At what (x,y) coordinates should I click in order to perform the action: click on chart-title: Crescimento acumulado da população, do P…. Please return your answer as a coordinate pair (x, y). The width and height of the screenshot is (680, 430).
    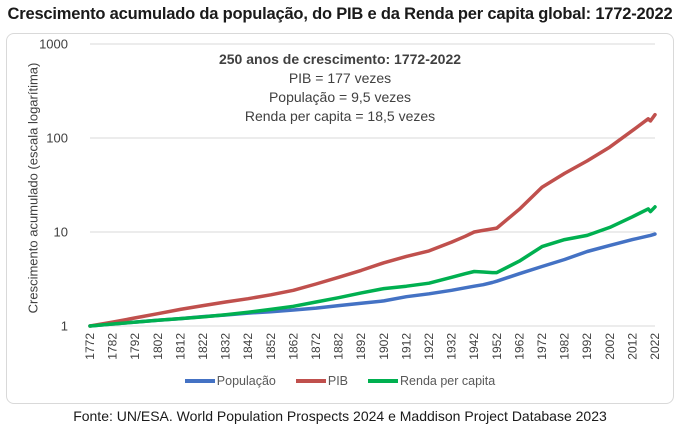
    Looking at the image, I should click on (340, 14).